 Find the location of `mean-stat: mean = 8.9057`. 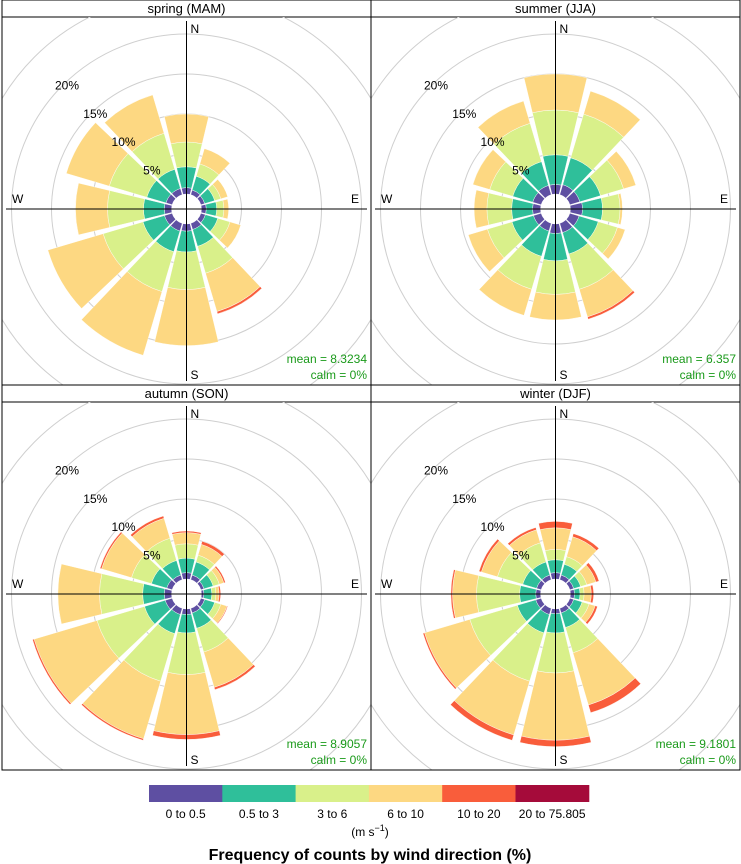

mean-stat: mean = 8.9057 is located at coordinates (327, 744).